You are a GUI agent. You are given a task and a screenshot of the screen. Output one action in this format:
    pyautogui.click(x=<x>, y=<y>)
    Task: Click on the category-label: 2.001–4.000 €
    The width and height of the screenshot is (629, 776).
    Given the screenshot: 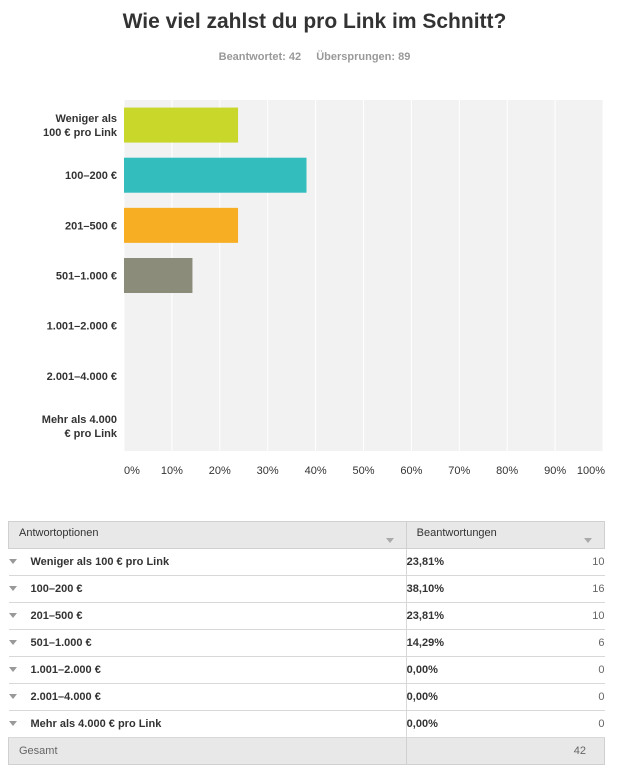 What is the action you would take?
    pyautogui.click(x=82, y=377)
    